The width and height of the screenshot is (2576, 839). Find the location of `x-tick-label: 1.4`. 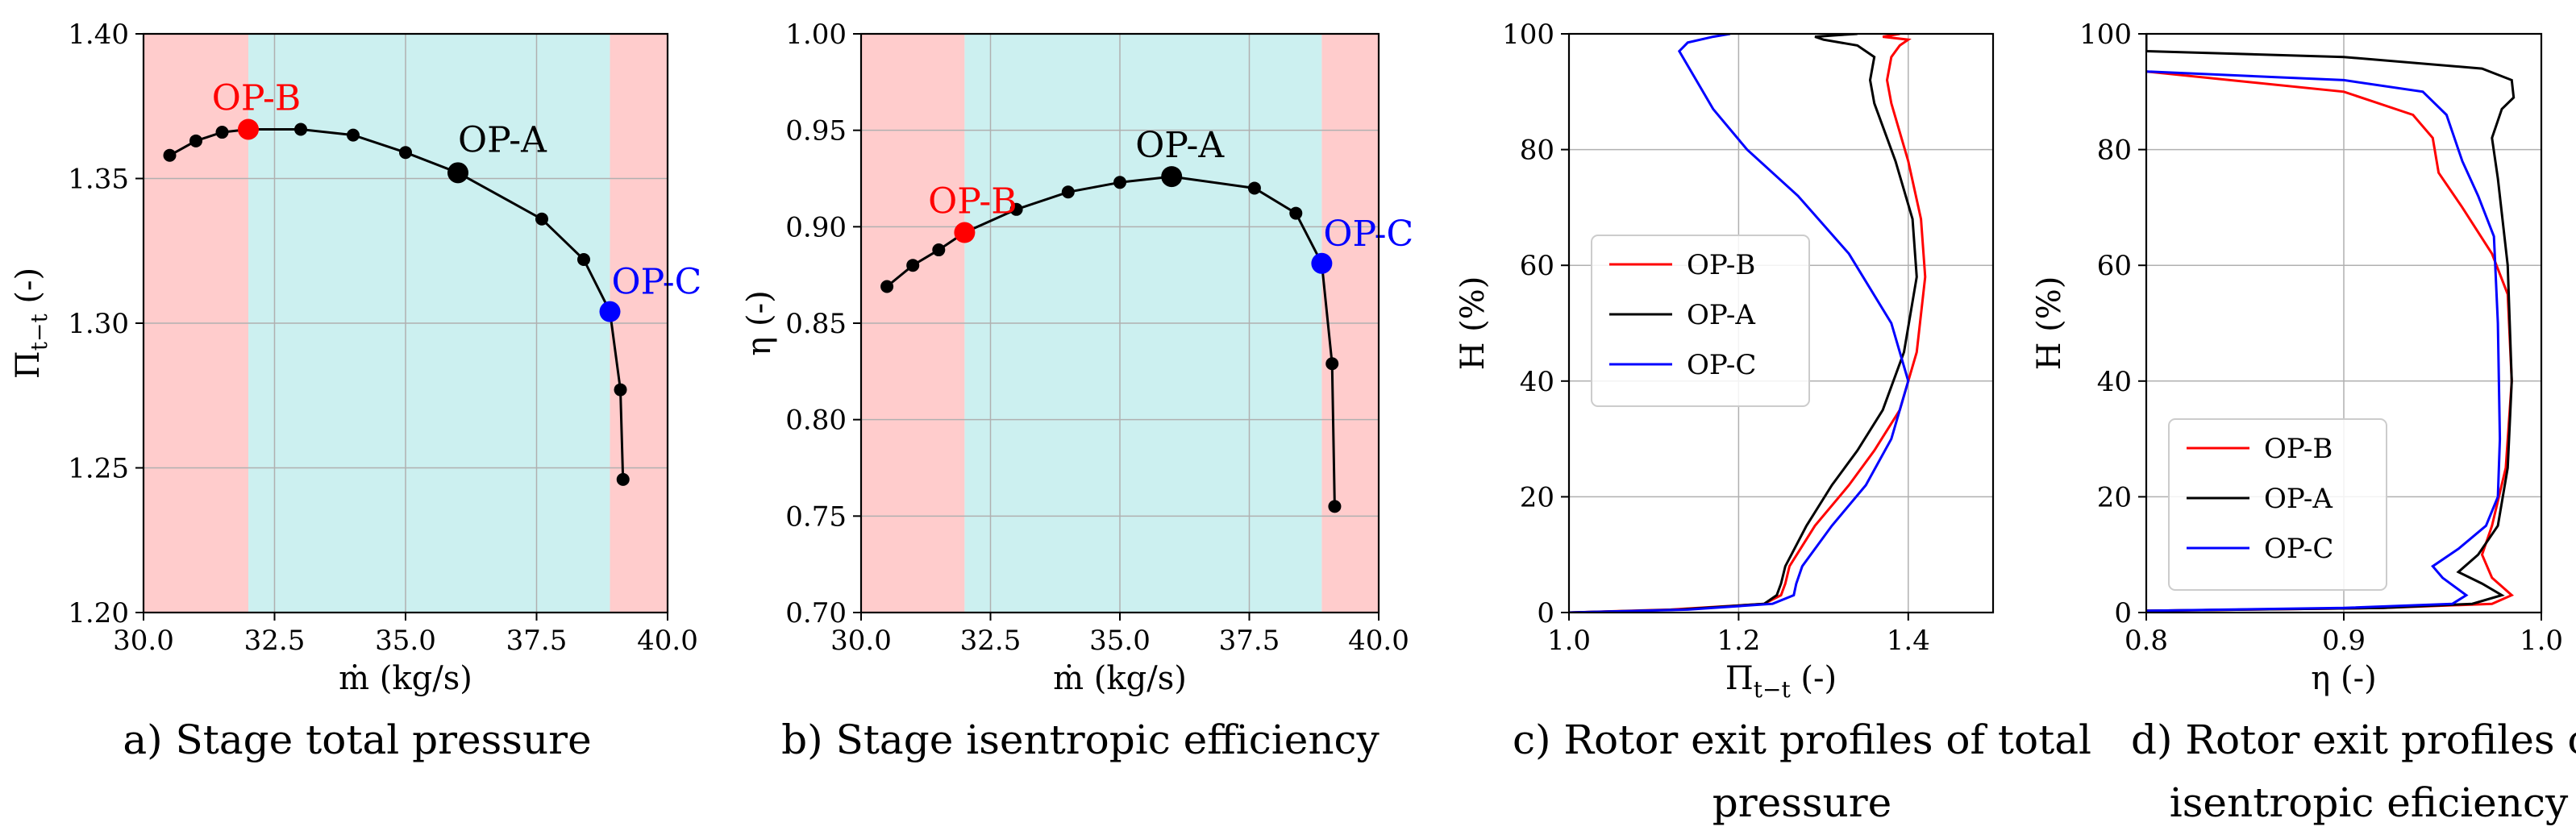

x-tick-label: 1.4 is located at coordinates (1909, 641).